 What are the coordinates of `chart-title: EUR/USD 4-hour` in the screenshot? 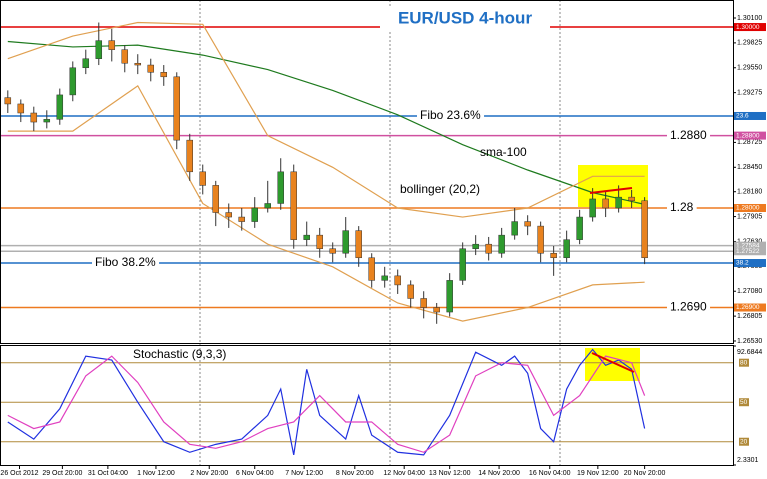 It's located at (465, 17).